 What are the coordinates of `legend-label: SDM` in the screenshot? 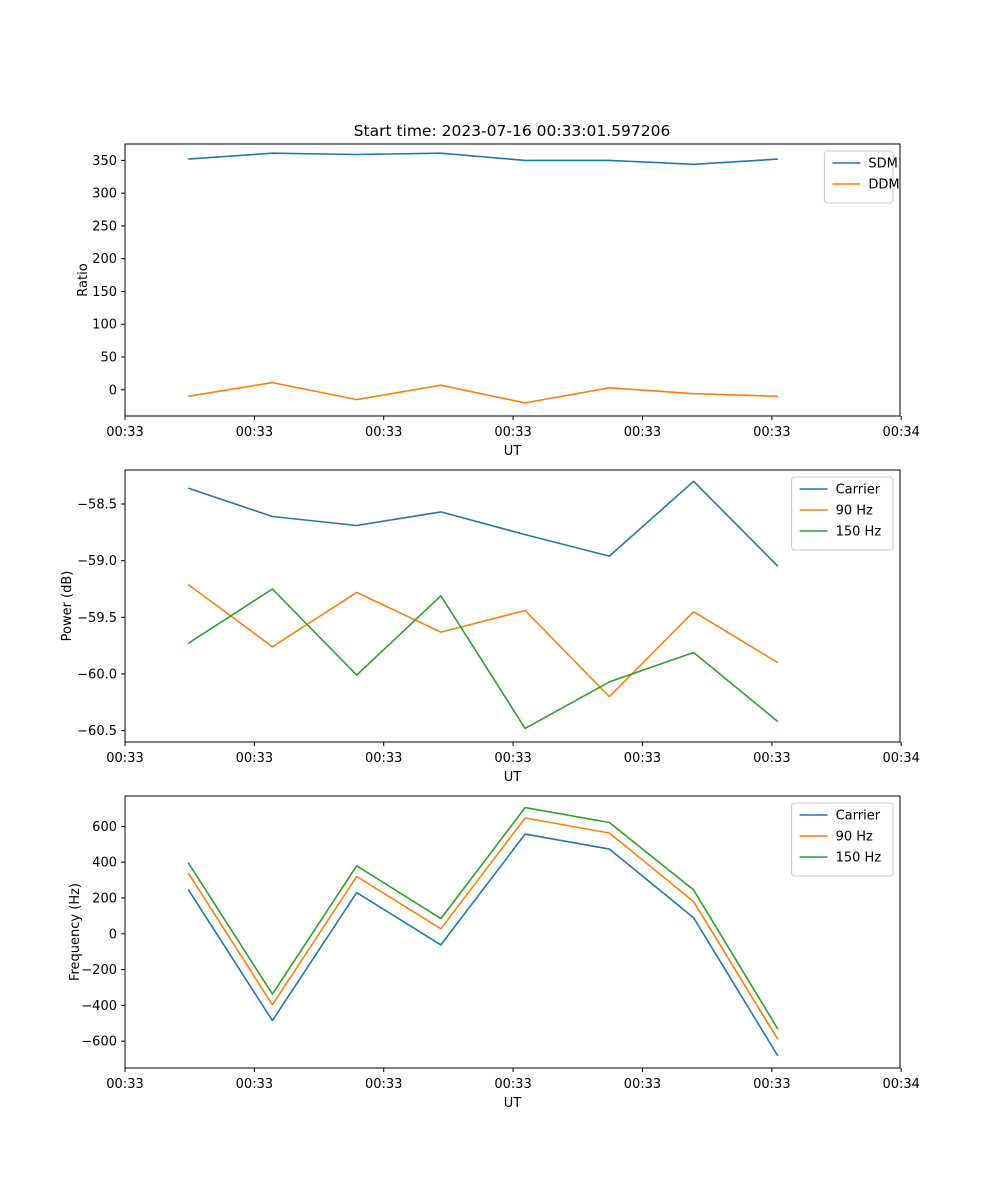 It's located at (882, 164).